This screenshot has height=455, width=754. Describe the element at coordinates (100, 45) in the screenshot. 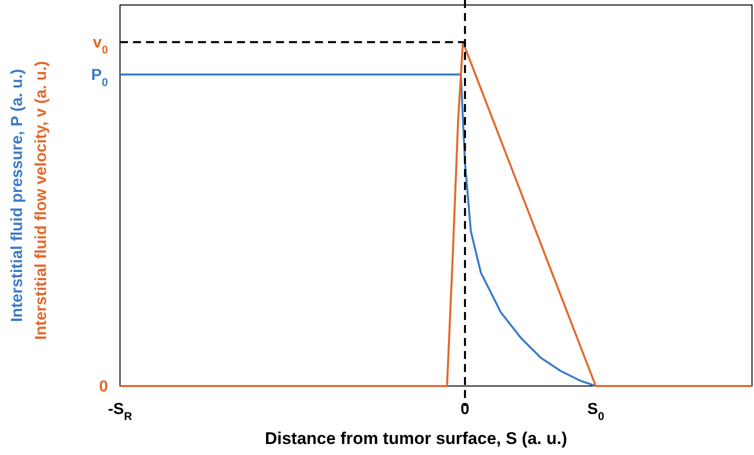

I see `text: v$_{0}$` at that location.